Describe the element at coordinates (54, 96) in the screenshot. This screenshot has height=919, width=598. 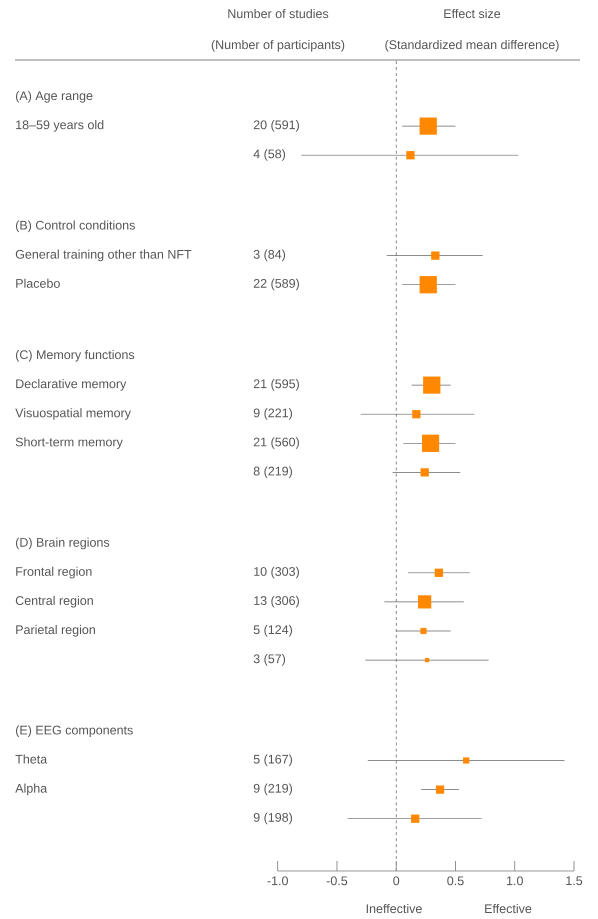
I see `y-tick-label: (A) Age range` at that location.